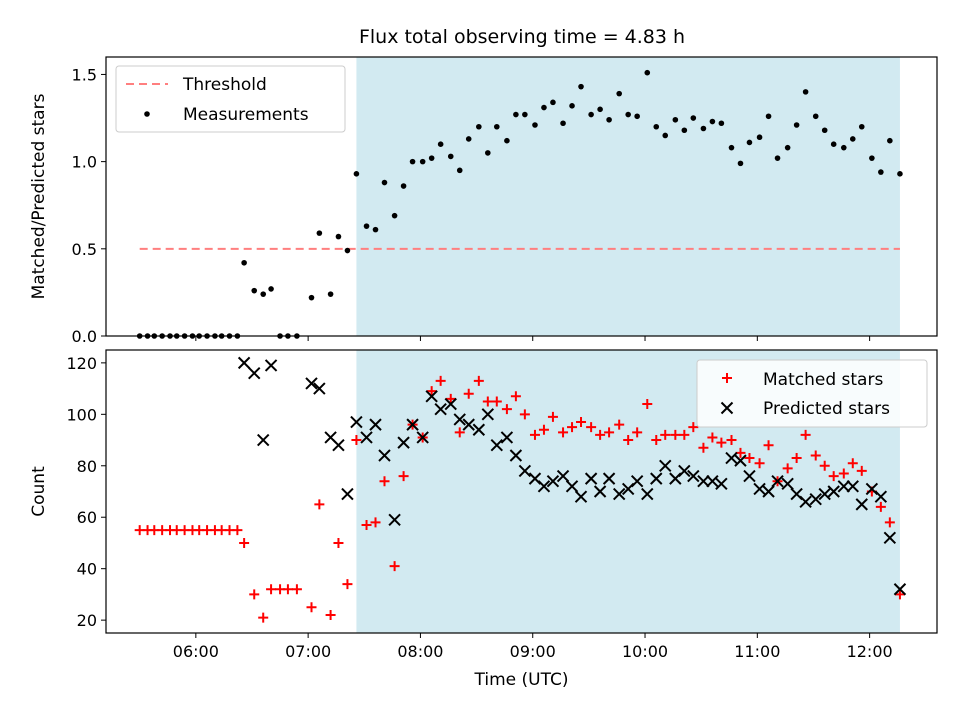  I want to click on legend: Matched stars Predicted stars, so click(812, 393).